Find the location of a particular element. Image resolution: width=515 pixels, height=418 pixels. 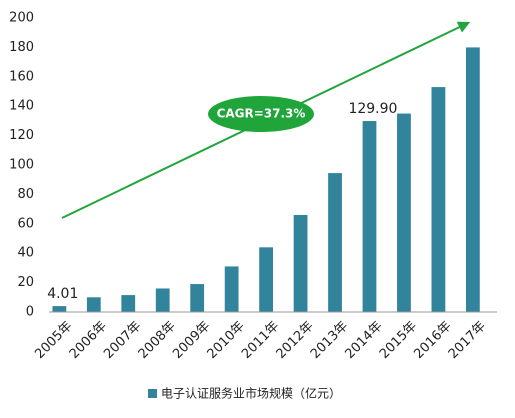

legend-label: 电子认证服务业市场规模（亿元） is located at coordinates (251, 393).